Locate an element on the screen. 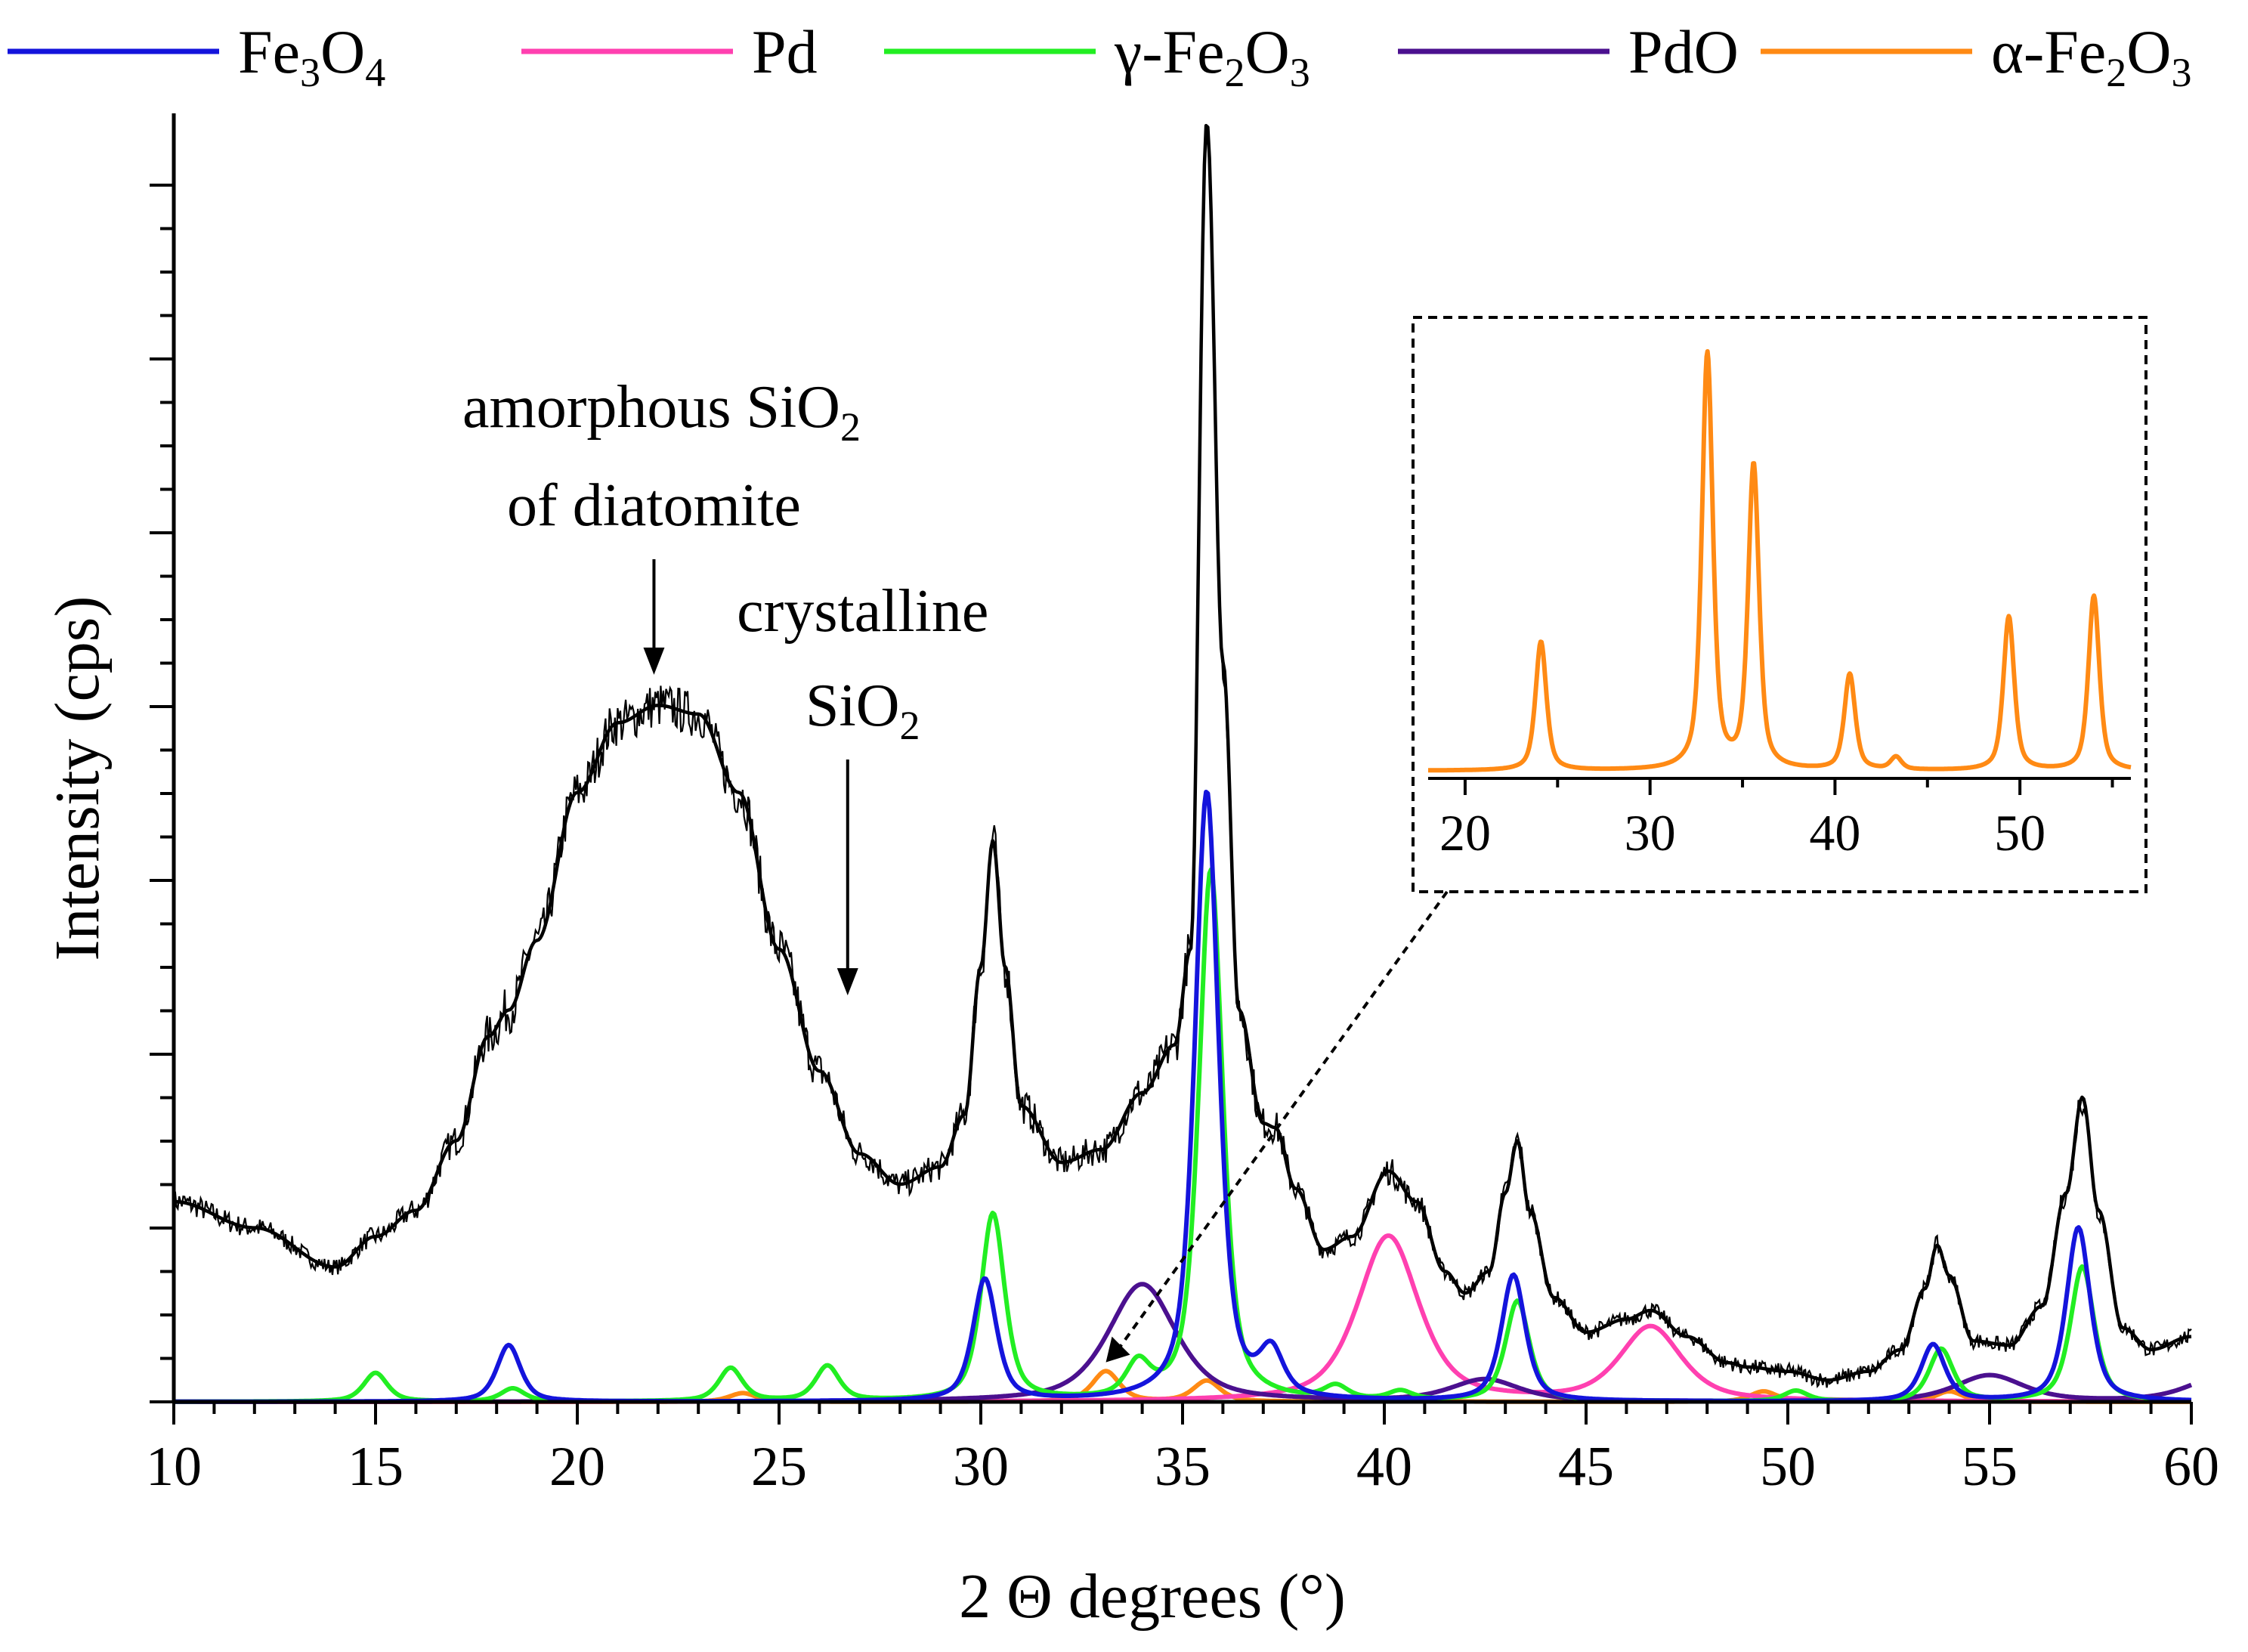 The width and height of the screenshot is (2248, 1652). annotation-amorphous-line1: amorphous SiO2 is located at coordinates (661, 412).